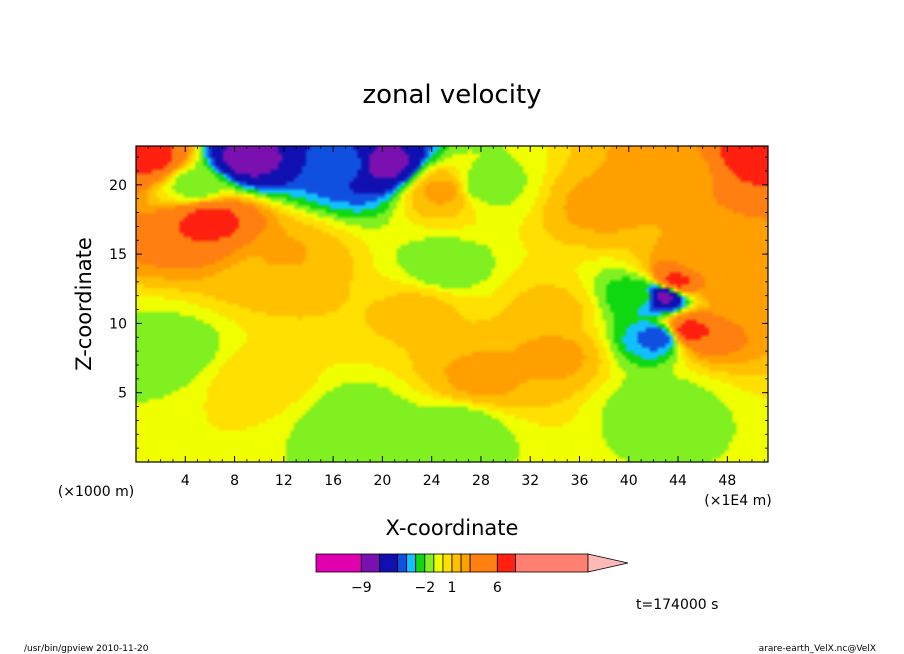  What do you see at coordinates (122, 394) in the screenshot?
I see `y-tick-label: 5` at bounding box center [122, 394].